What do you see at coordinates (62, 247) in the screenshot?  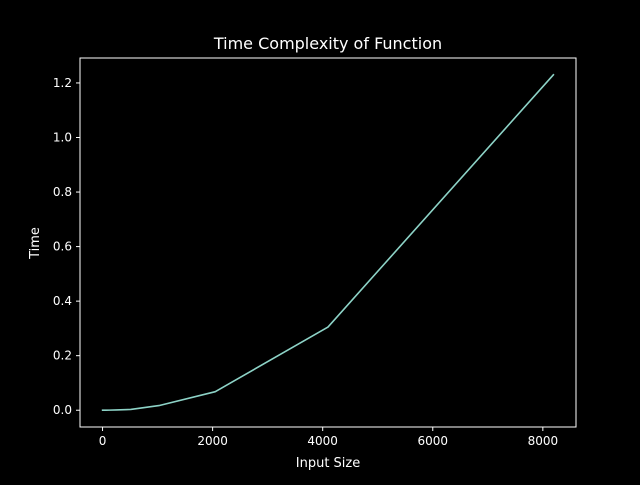 I see `y-tick-label: 0.6` at bounding box center [62, 247].